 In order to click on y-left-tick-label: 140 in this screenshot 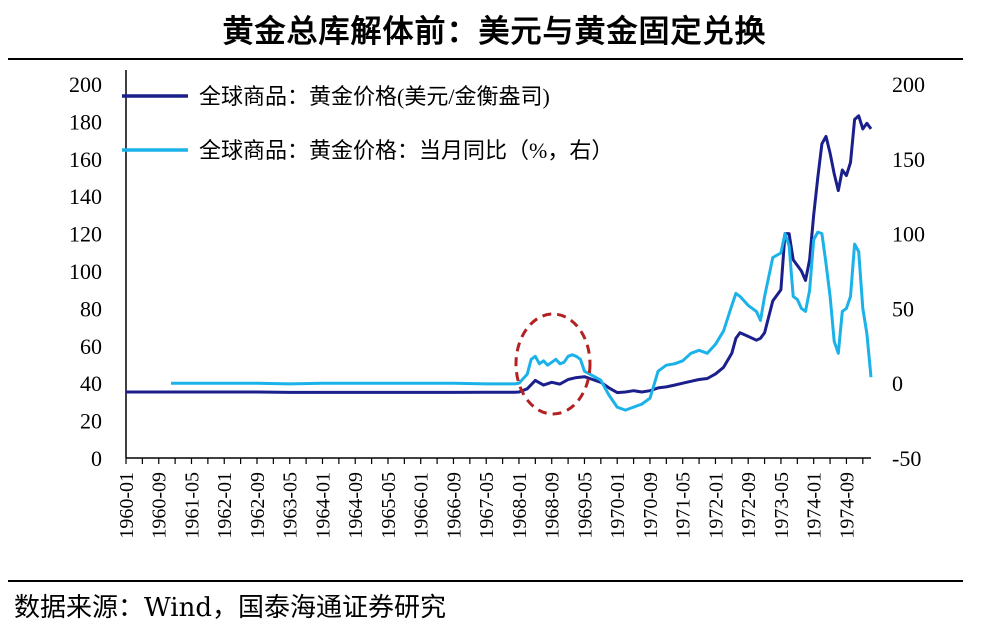, I will do `click(85, 196)`.